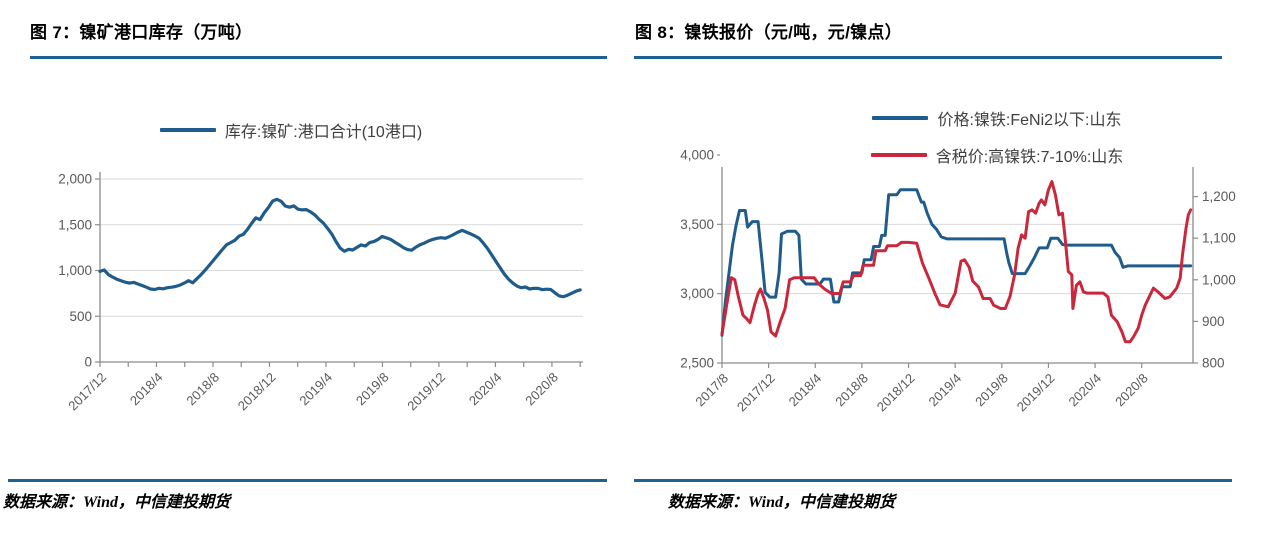 The height and width of the screenshot is (539, 1274). I want to click on y-tick-label-right: 900, so click(1213, 321).